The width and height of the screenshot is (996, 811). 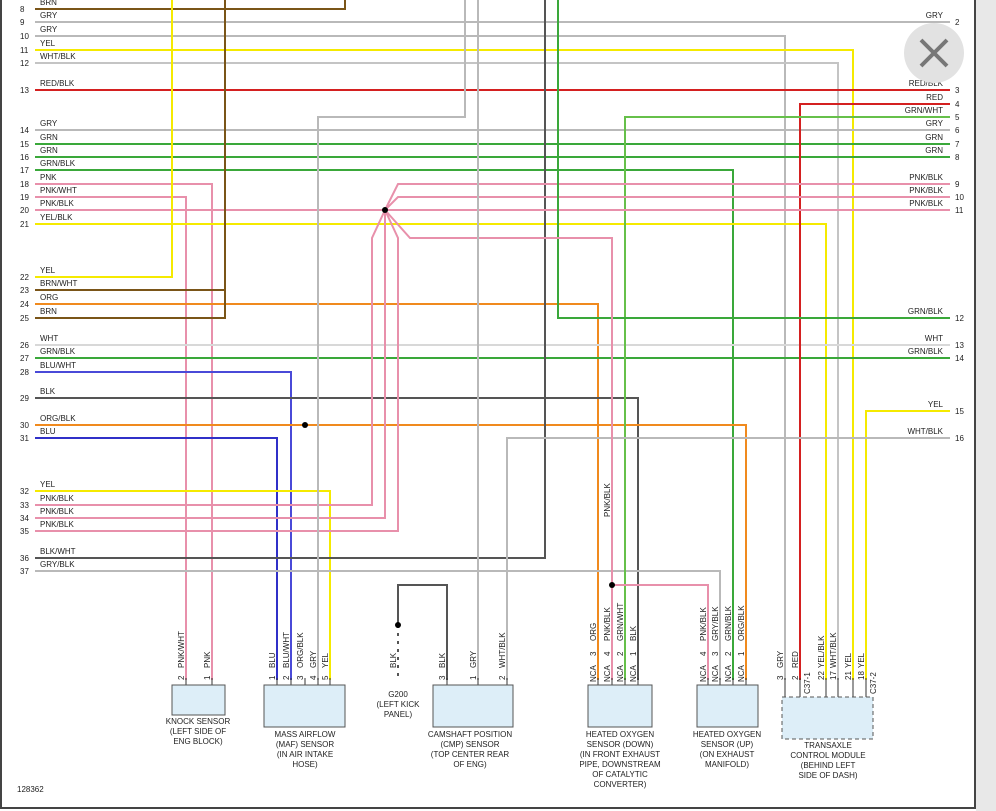 What do you see at coordinates (24, 558) in the screenshot?
I see `left-pin: 36` at bounding box center [24, 558].